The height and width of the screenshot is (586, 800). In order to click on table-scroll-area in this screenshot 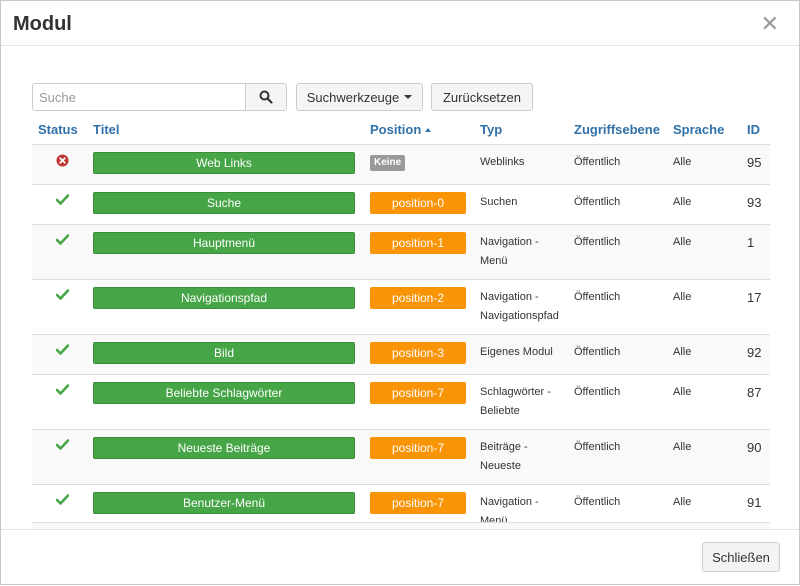, I will do `click(401, 526)`.